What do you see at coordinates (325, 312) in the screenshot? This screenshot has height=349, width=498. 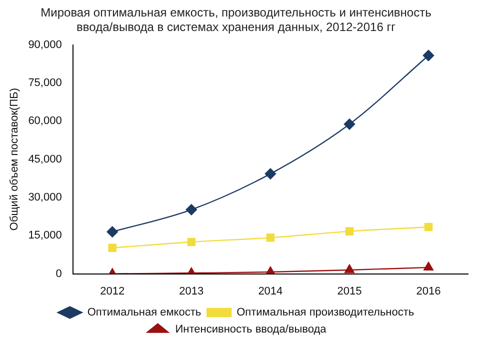 I see `legend-label: Оптимальная производительность` at bounding box center [325, 312].